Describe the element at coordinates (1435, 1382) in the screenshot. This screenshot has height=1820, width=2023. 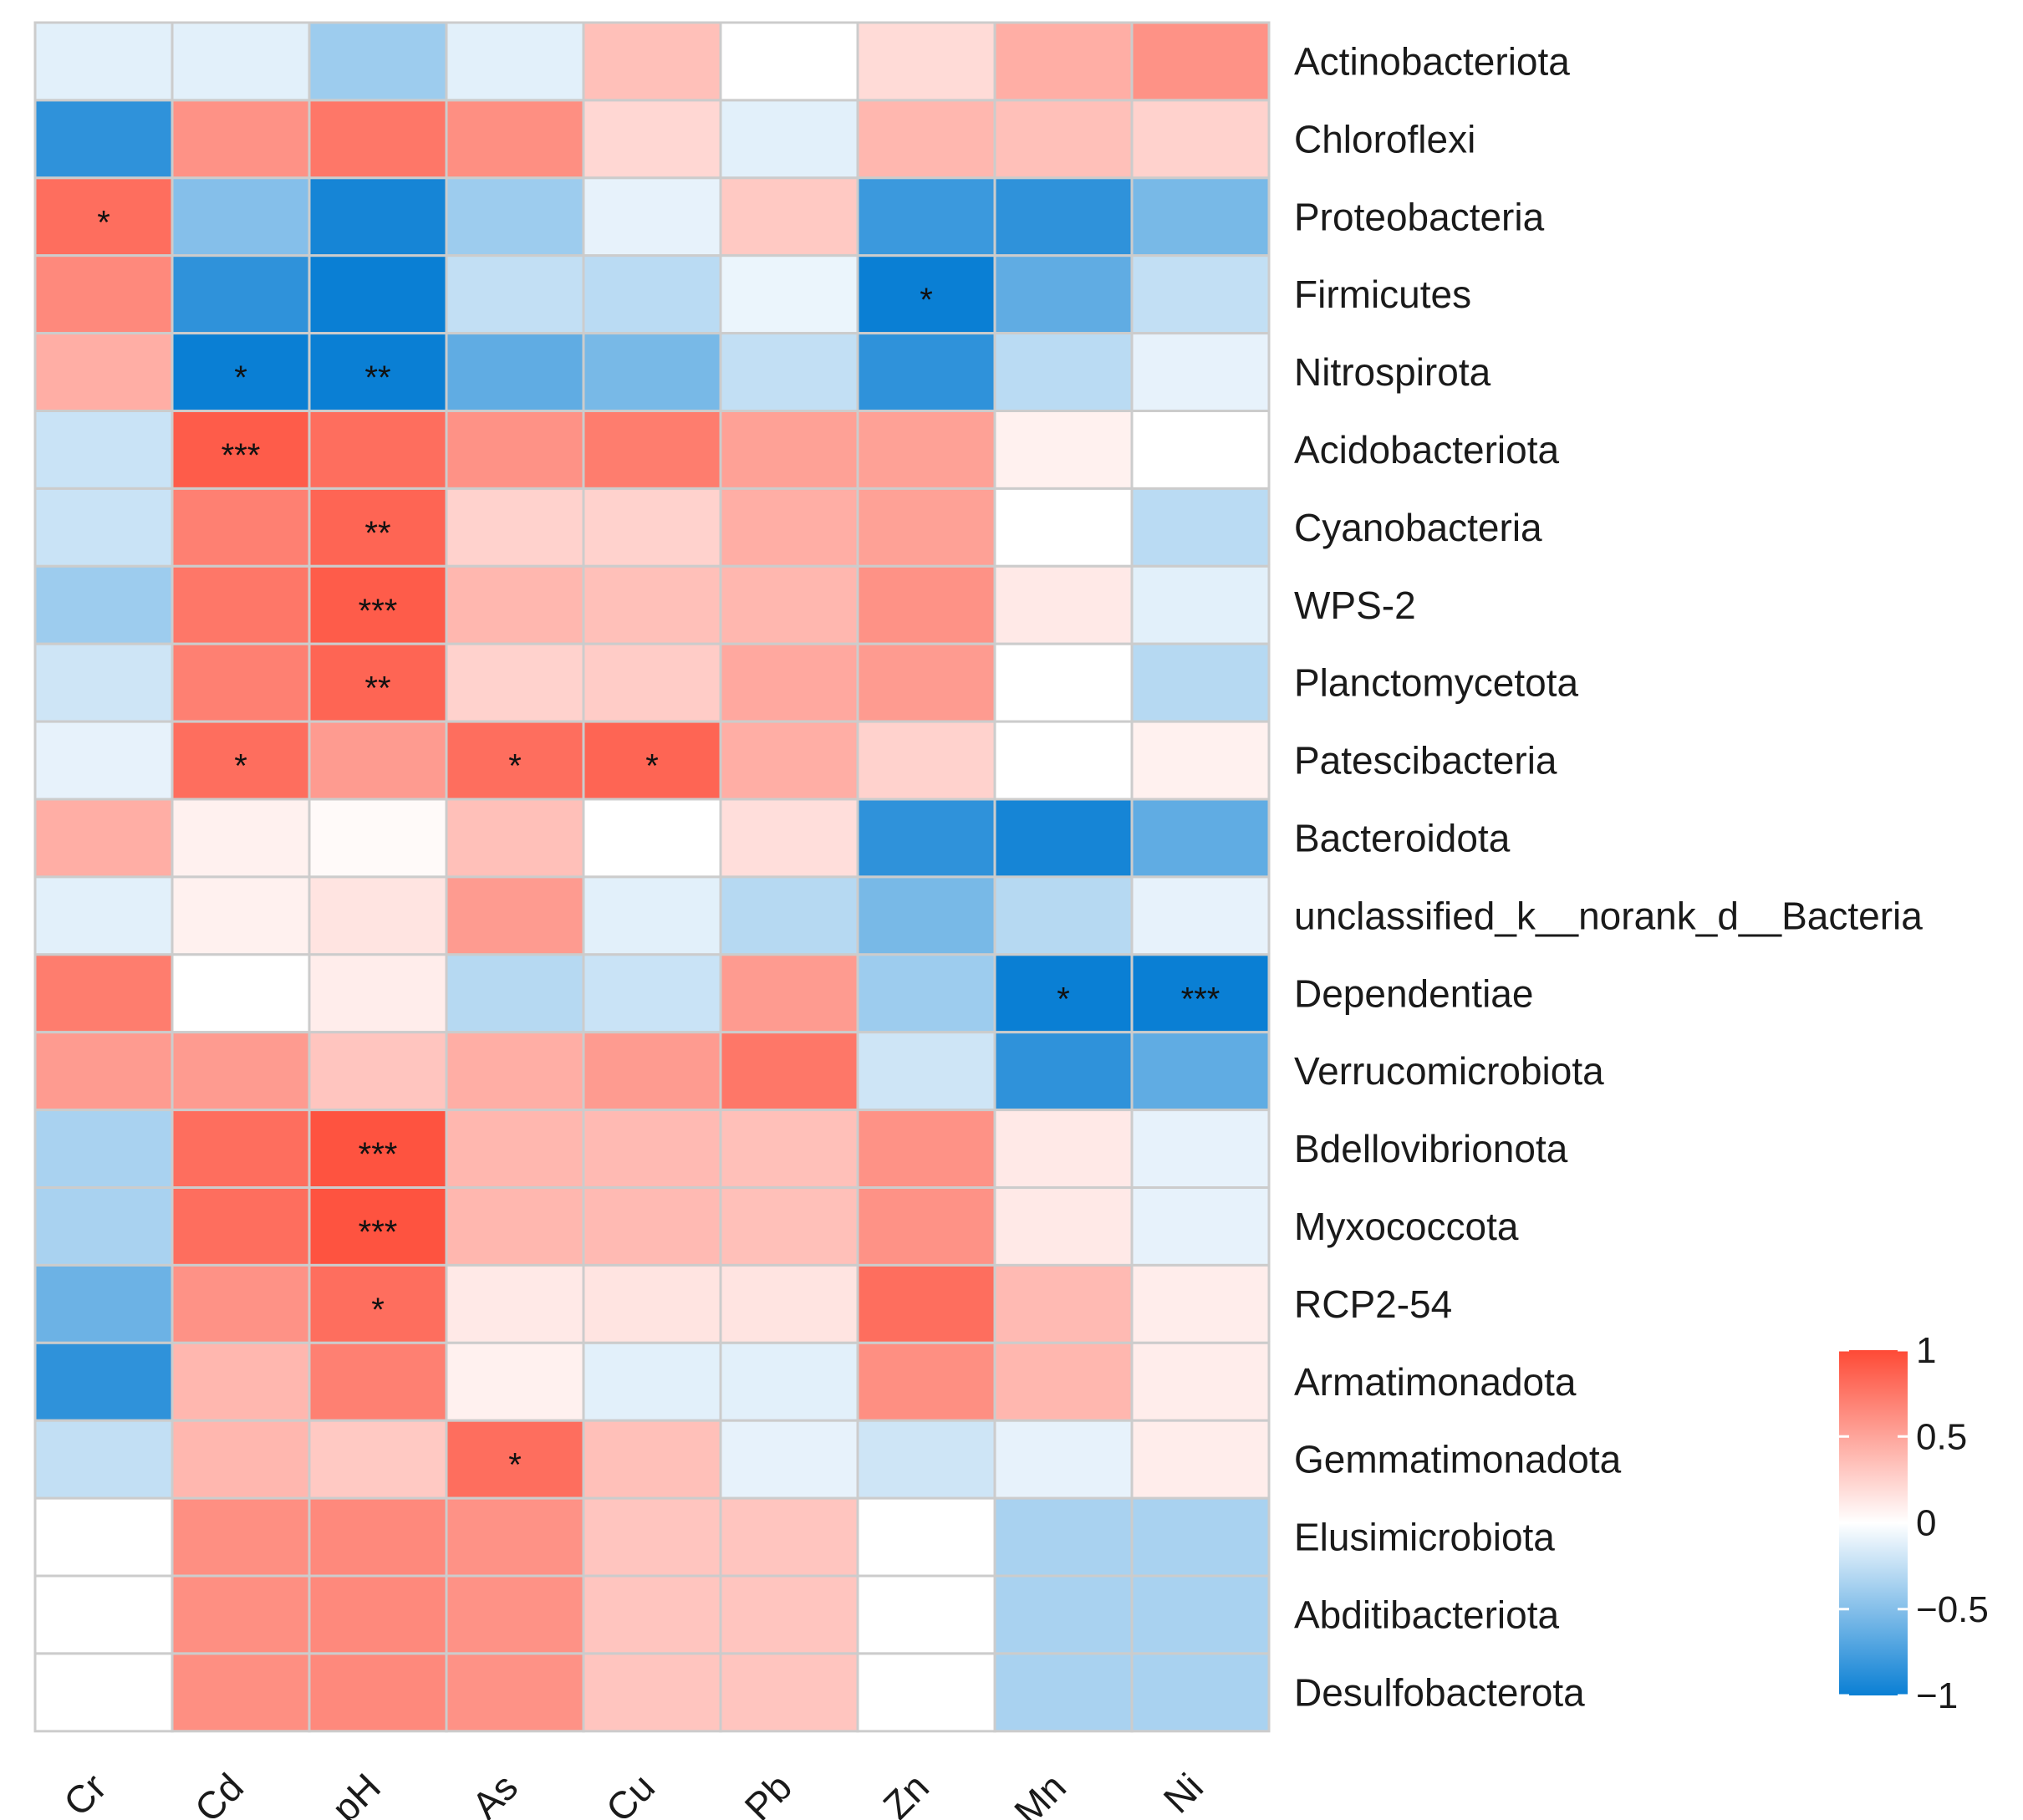
I see `row-label: Armatimonadota` at that location.